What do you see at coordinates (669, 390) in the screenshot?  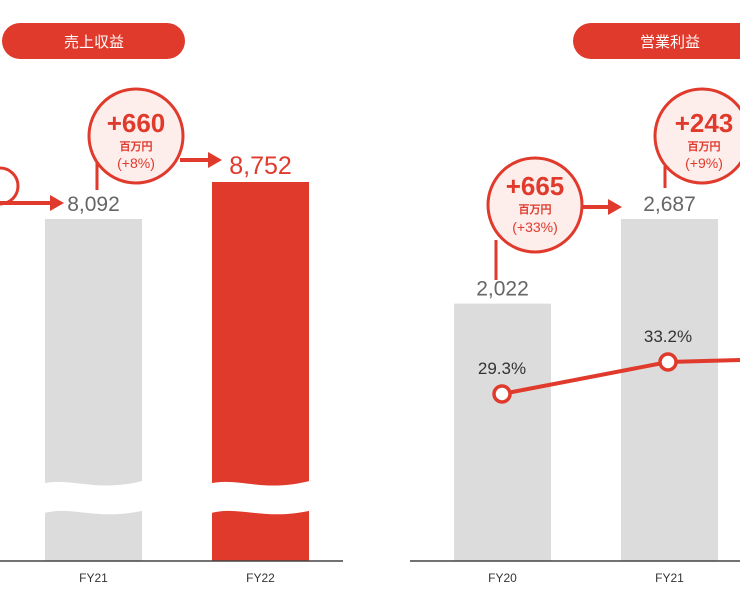 I see `op-profit-bar-fy21` at bounding box center [669, 390].